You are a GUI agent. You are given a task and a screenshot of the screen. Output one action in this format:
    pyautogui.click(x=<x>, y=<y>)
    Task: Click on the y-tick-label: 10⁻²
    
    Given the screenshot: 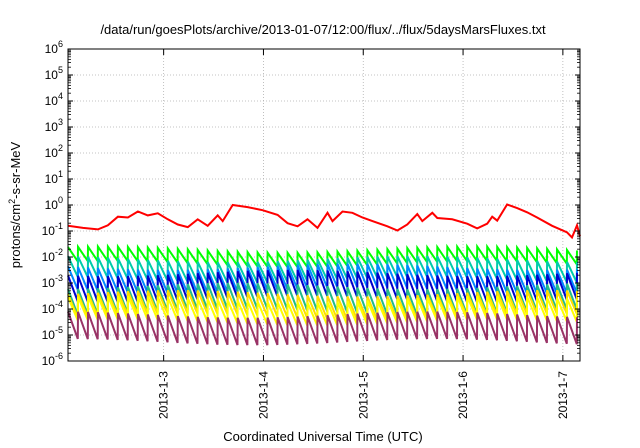 What is the action you would take?
    pyautogui.click(x=52, y=255)
    